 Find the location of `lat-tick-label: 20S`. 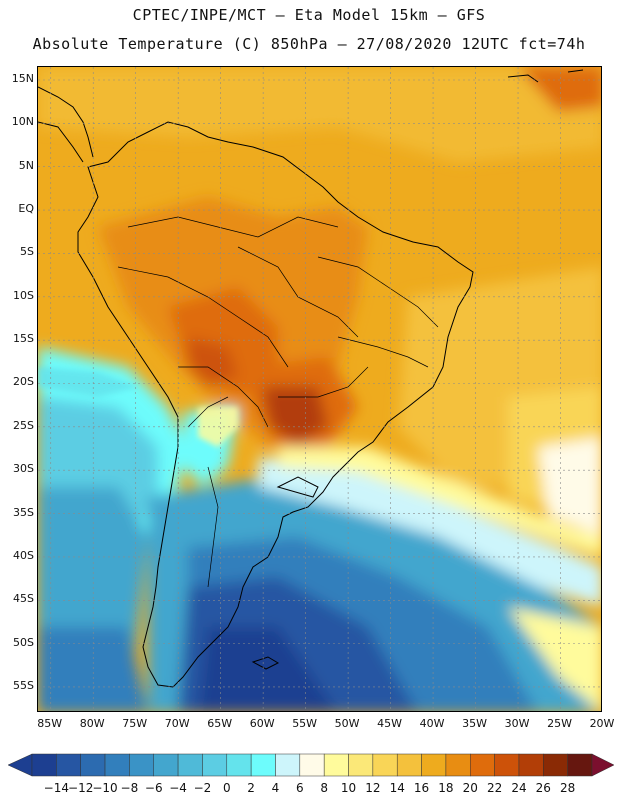

lat-tick-label: 20S is located at coordinates (23, 382).